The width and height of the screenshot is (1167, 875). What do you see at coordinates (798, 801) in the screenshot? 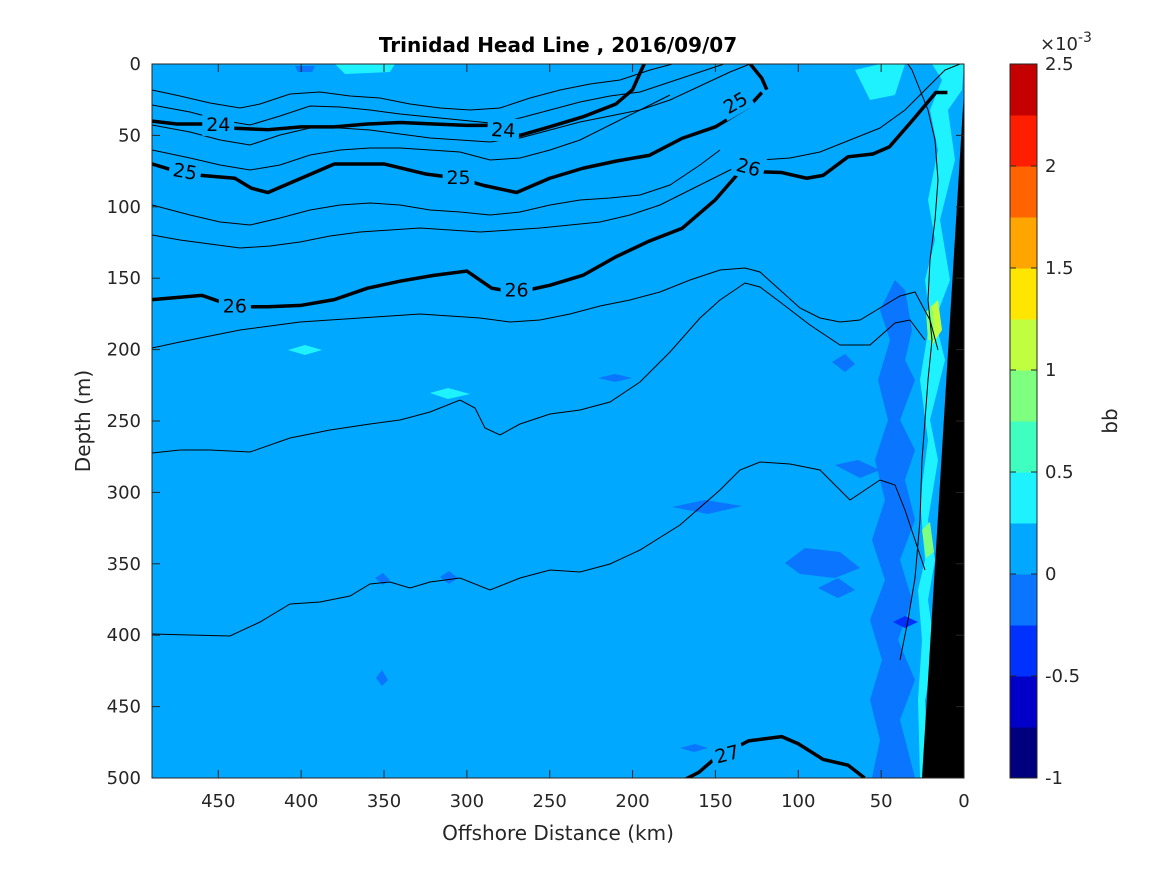
I see `x-tick-label: 100` at bounding box center [798, 801].